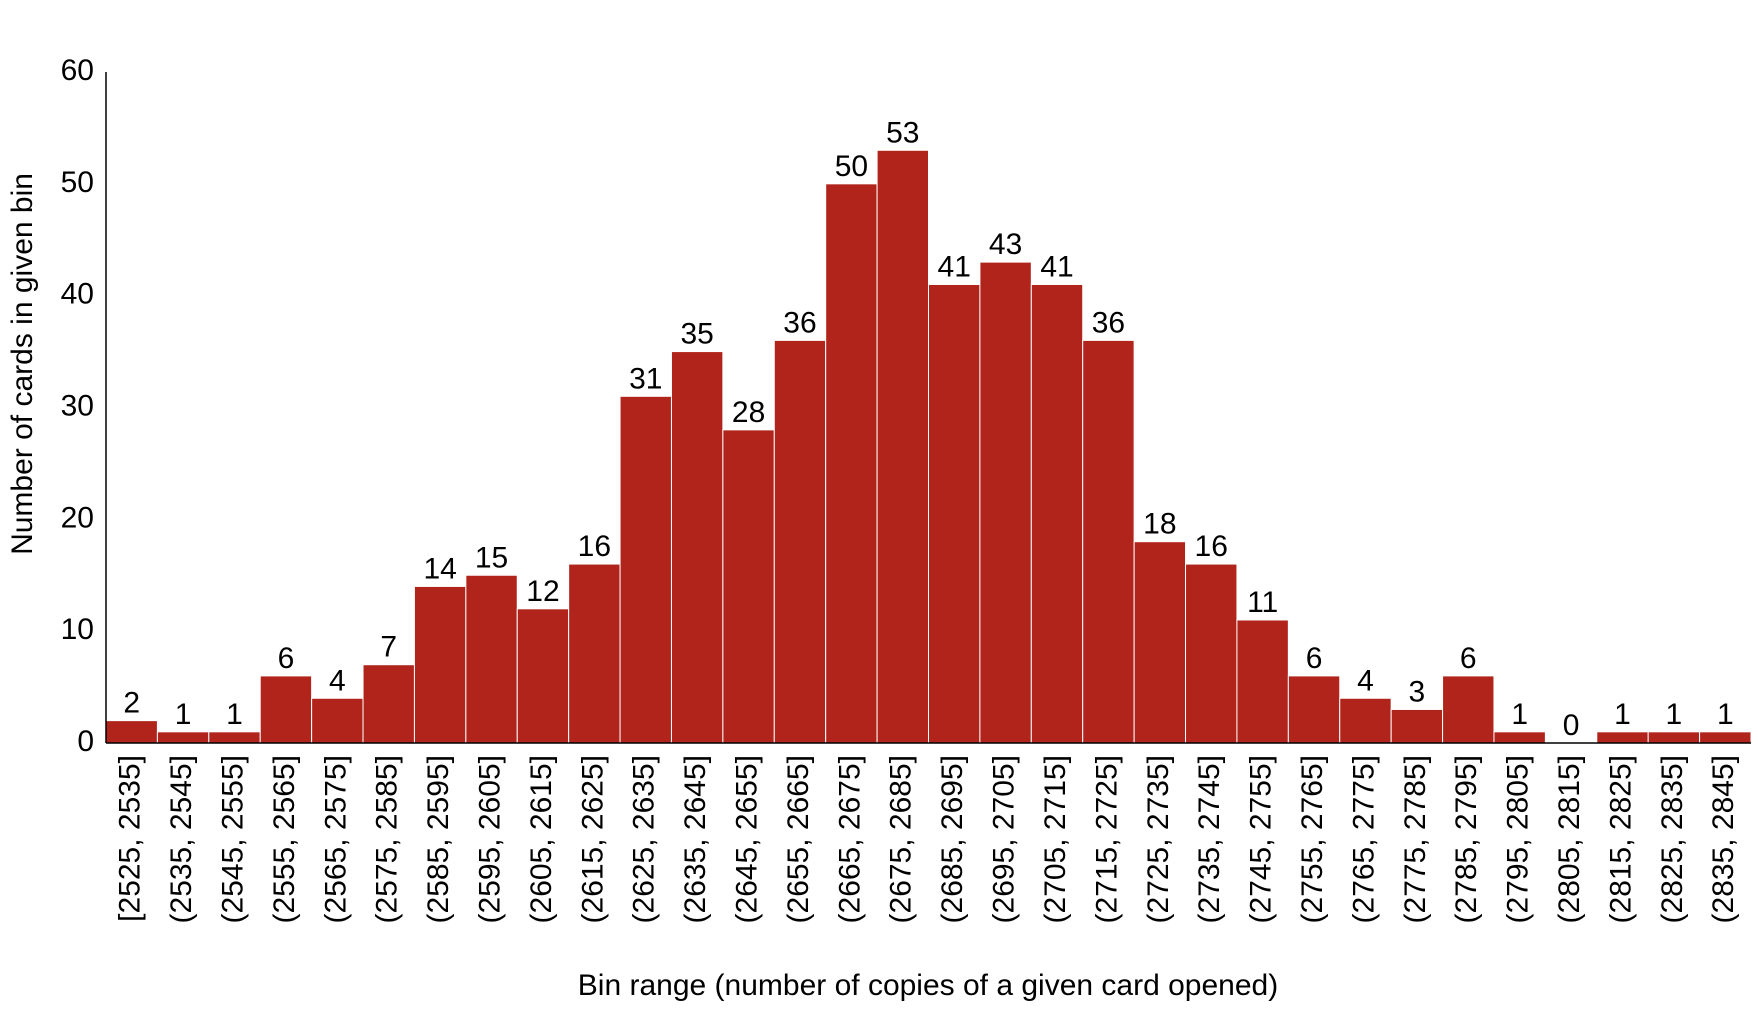  What do you see at coordinates (541, 839) in the screenshot?
I see `x-tick-label-8: (2605, 2615]` at bounding box center [541, 839].